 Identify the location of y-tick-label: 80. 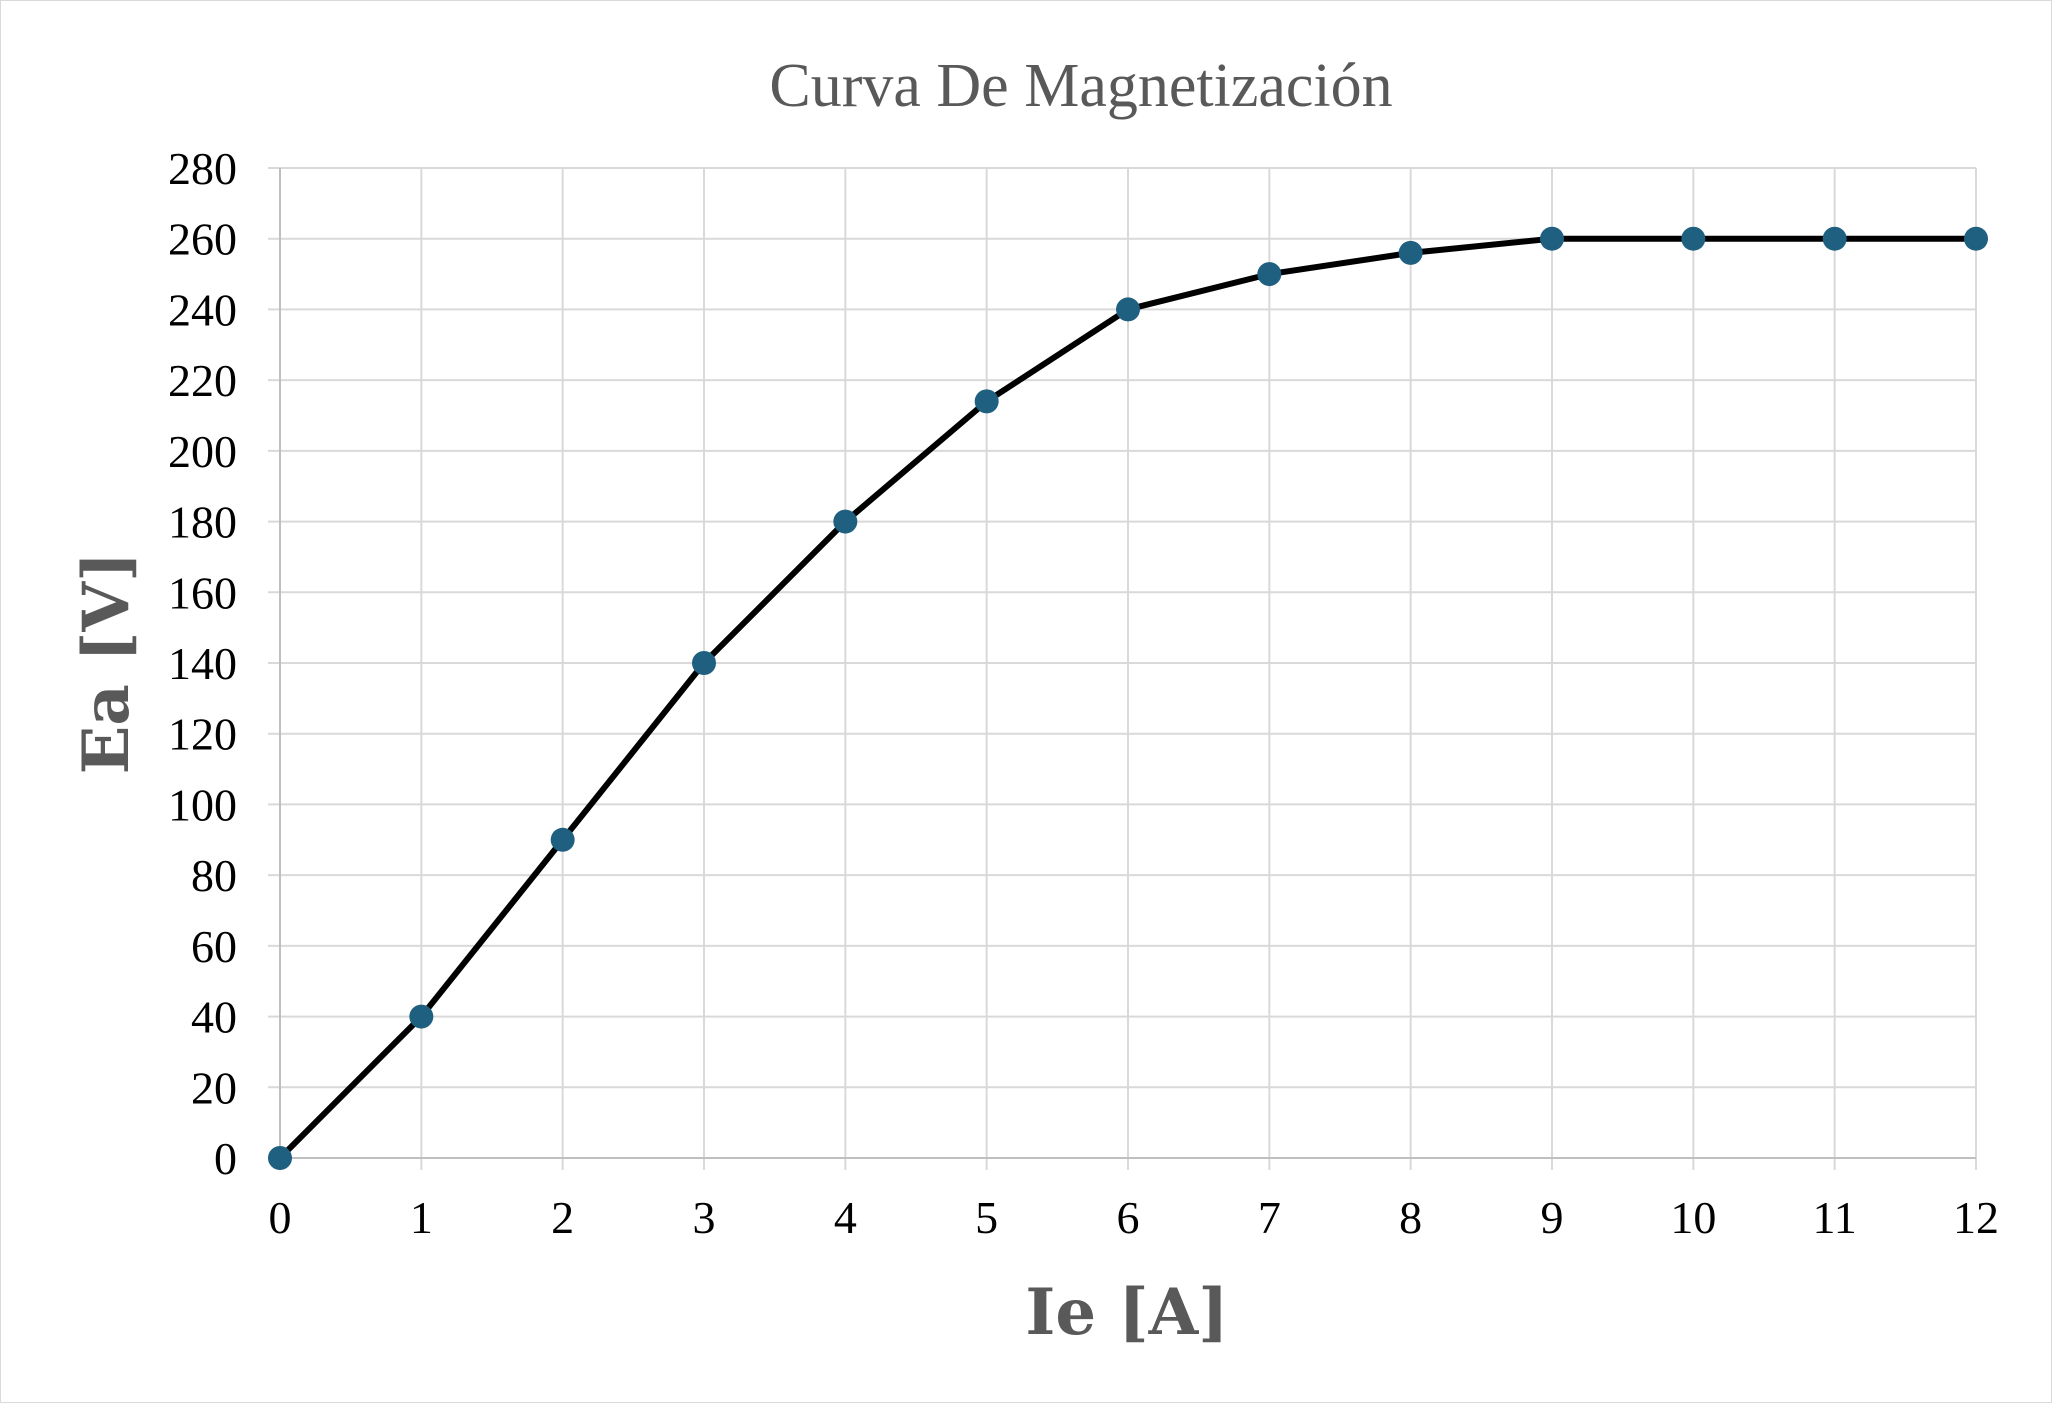
(214, 875).